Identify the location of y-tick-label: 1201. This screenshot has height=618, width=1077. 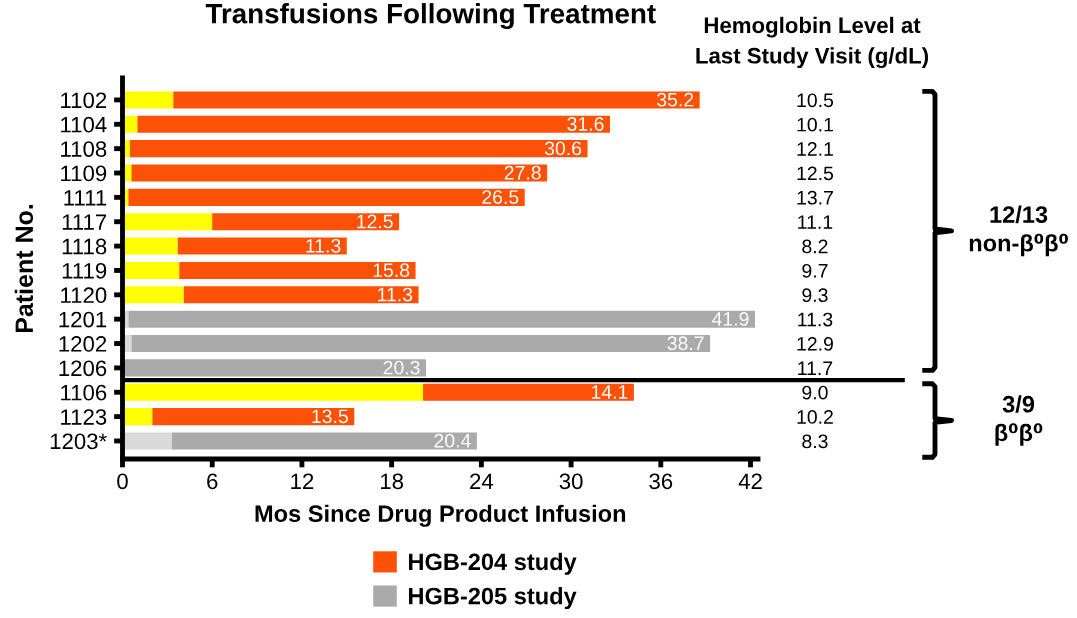
(83, 319).